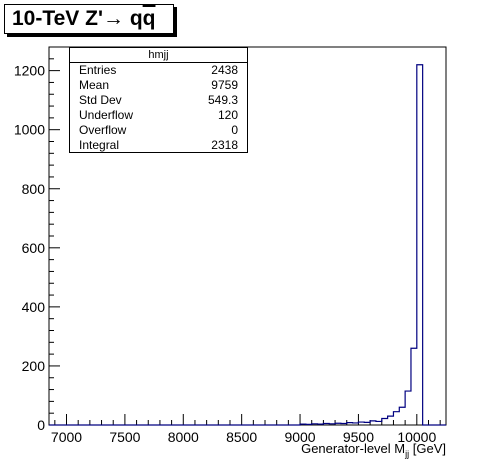 The image size is (496, 472). Describe the element at coordinates (224, 70) in the screenshot. I see `stats-value: 2438` at that location.